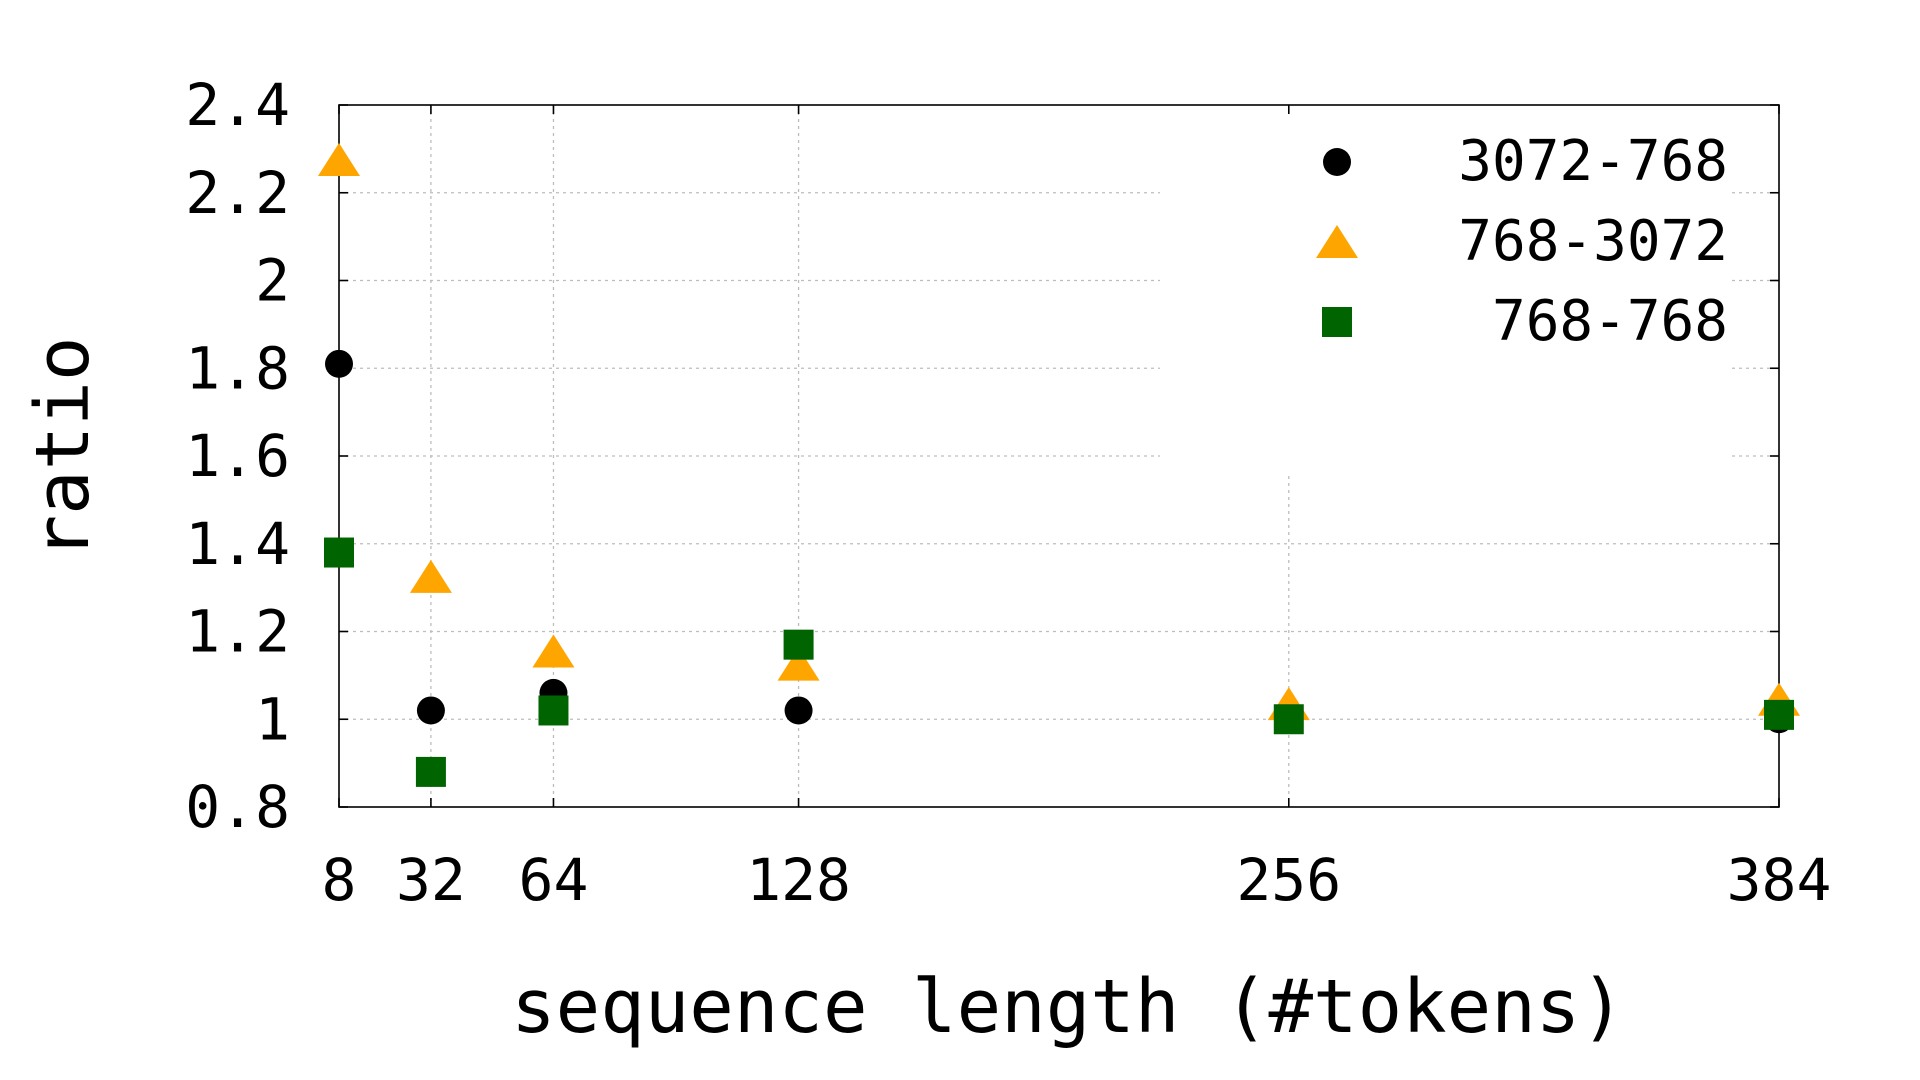  Describe the element at coordinates (1593, 241) in the screenshot. I see `legend-label: 768-3072` at that location.